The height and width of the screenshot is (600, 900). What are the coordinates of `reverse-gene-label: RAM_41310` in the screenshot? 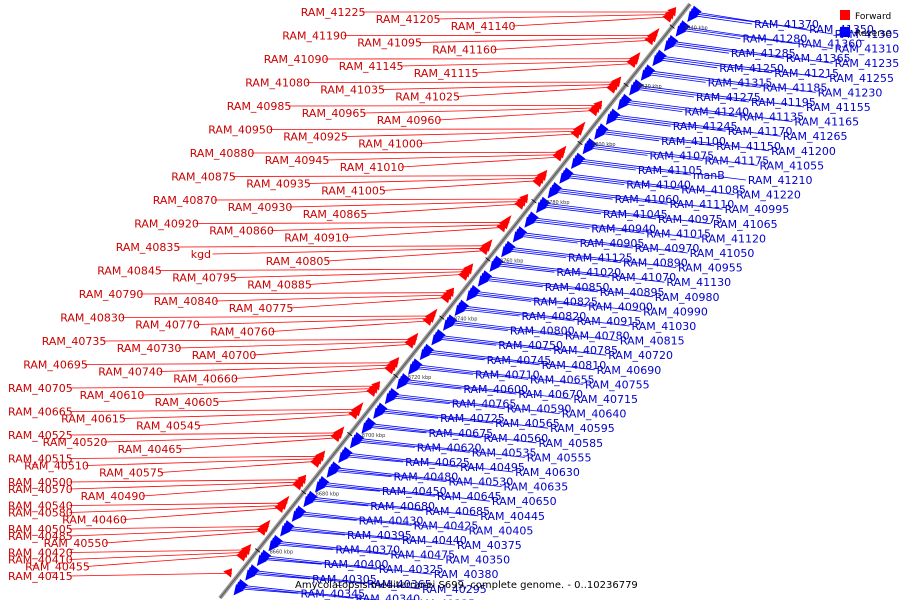 It's located at (867, 49).